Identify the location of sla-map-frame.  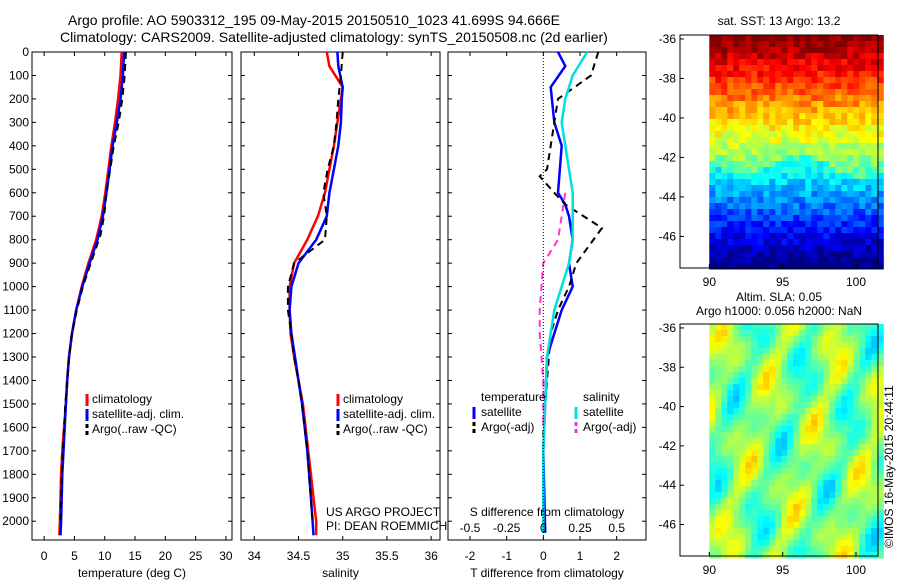
(779, 440).